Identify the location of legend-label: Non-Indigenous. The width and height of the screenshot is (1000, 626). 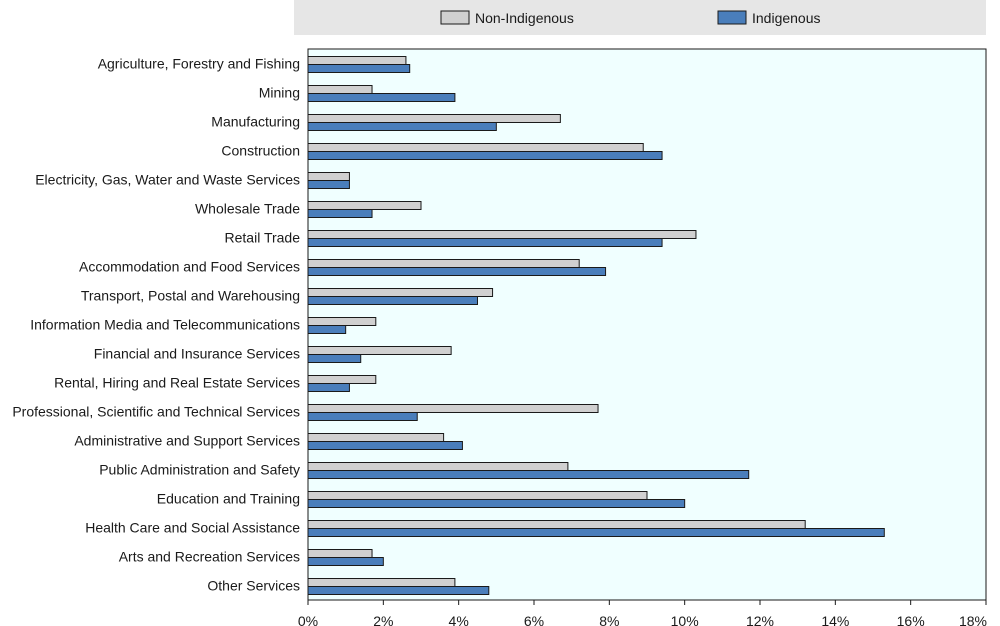
(524, 18).